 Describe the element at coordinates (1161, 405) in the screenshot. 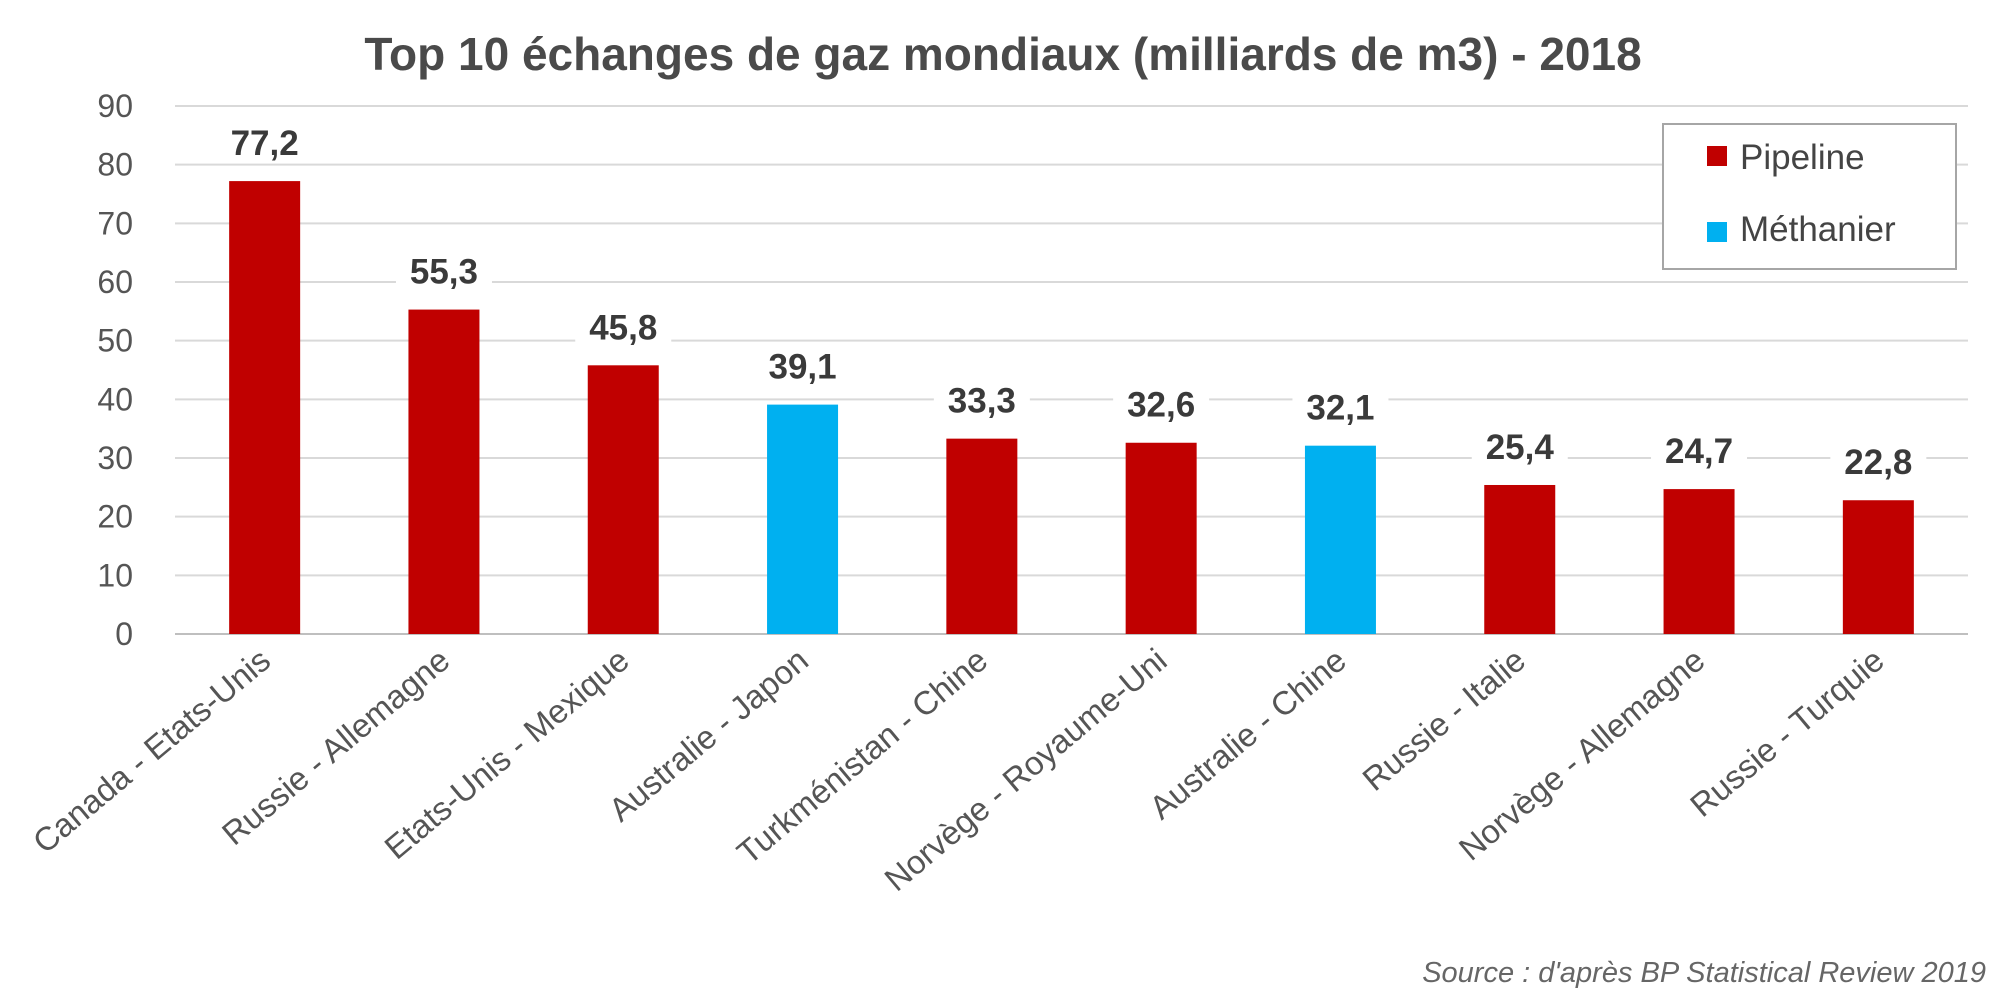

I see `data-label: 32,6` at that location.